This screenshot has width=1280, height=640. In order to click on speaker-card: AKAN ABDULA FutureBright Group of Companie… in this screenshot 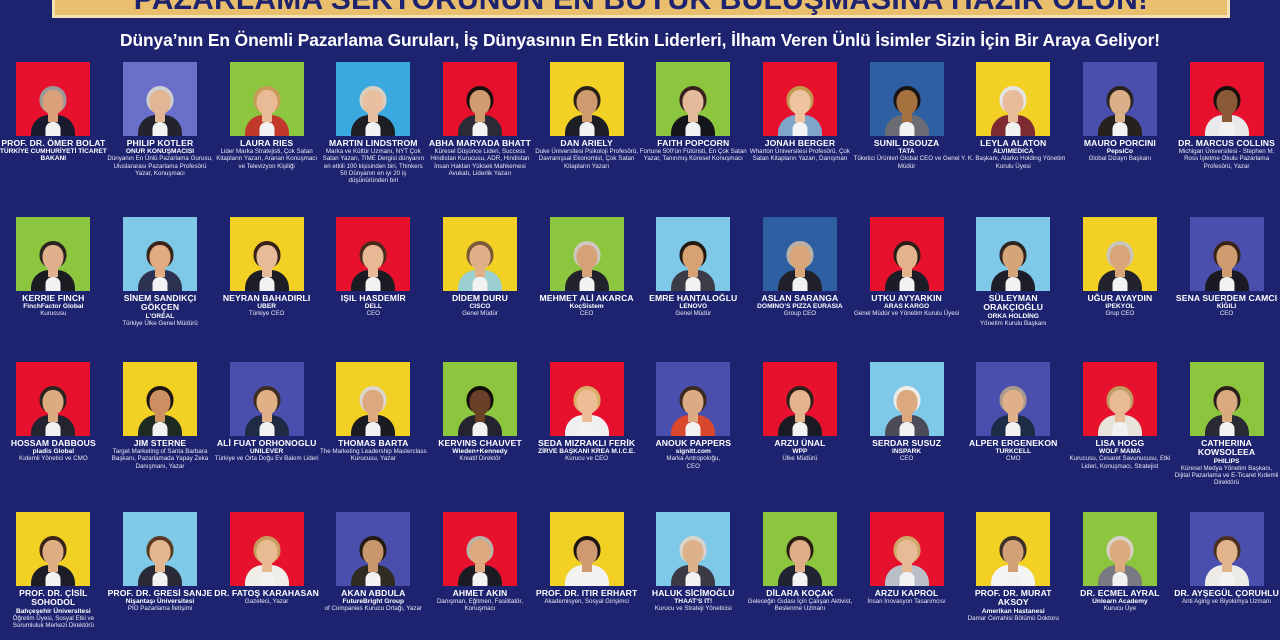, I will do `click(373, 576)`.